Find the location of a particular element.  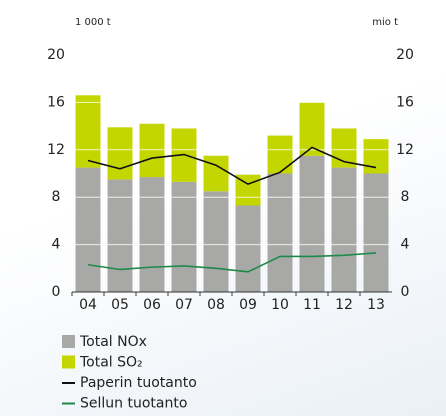

x-tick-label: 13 is located at coordinates (376, 305).